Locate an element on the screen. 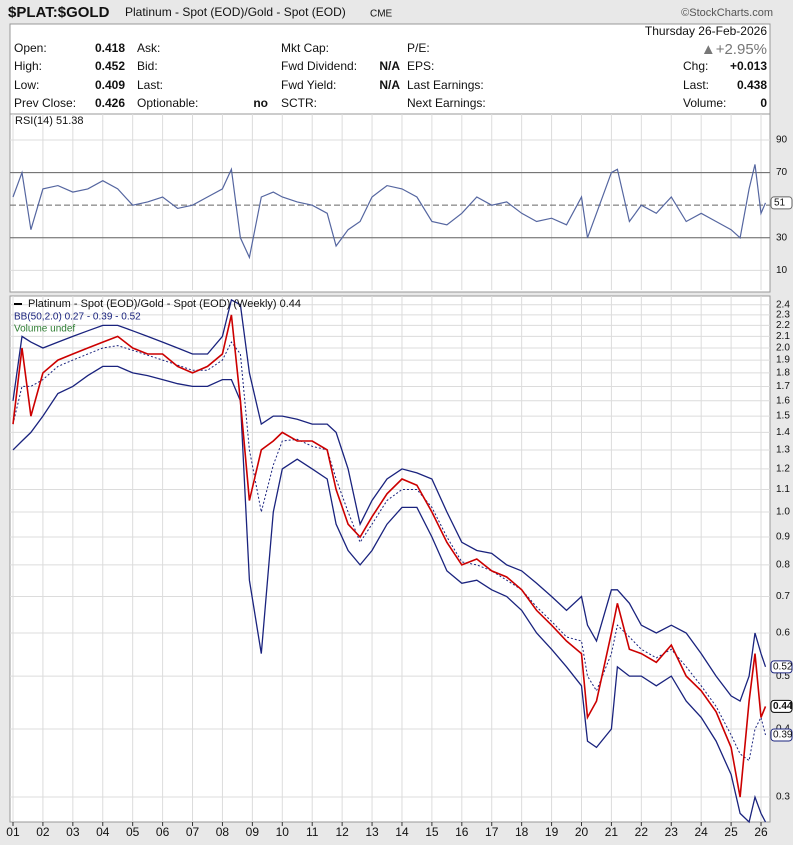 The width and height of the screenshot is (793, 845). y-tick-label: 1.7 is located at coordinates (783, 386).